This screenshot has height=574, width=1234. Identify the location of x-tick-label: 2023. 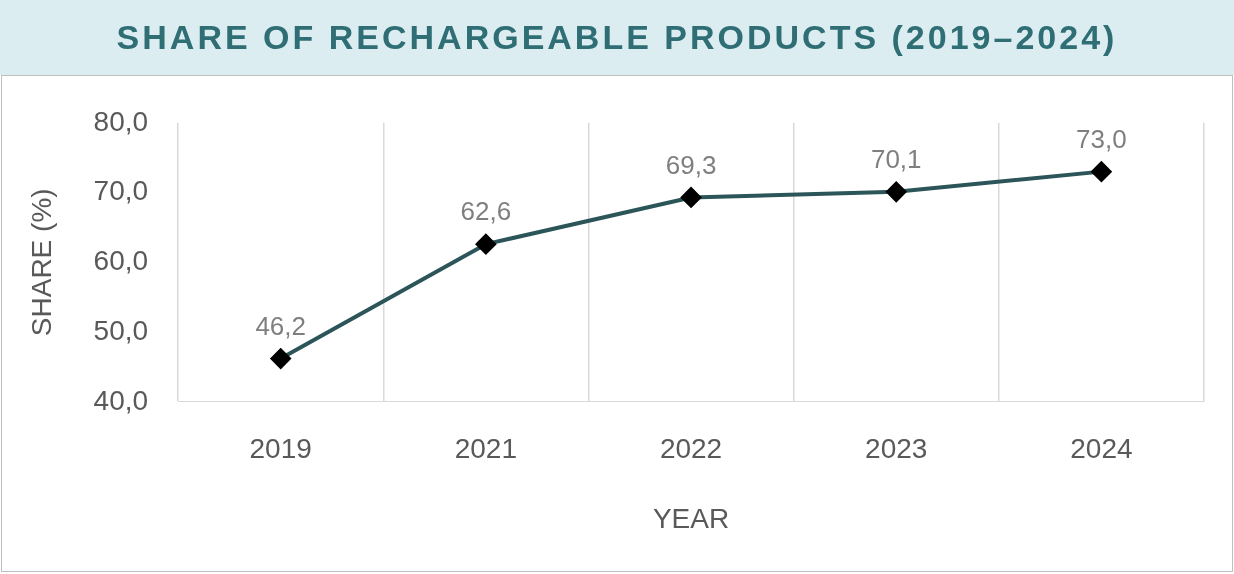
(896, 449).